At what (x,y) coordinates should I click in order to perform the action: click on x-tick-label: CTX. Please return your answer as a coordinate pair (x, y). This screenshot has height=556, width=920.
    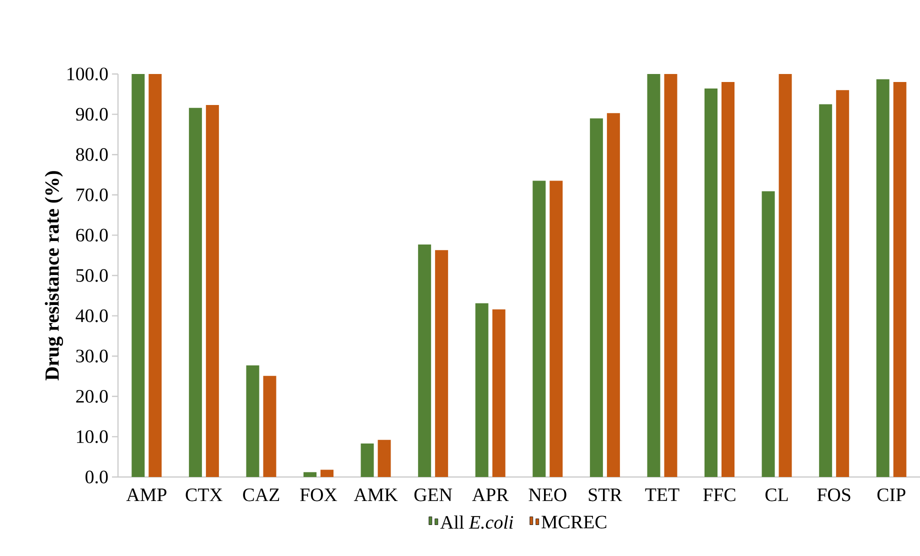
    Looking at the image, I should click on (204, 495).